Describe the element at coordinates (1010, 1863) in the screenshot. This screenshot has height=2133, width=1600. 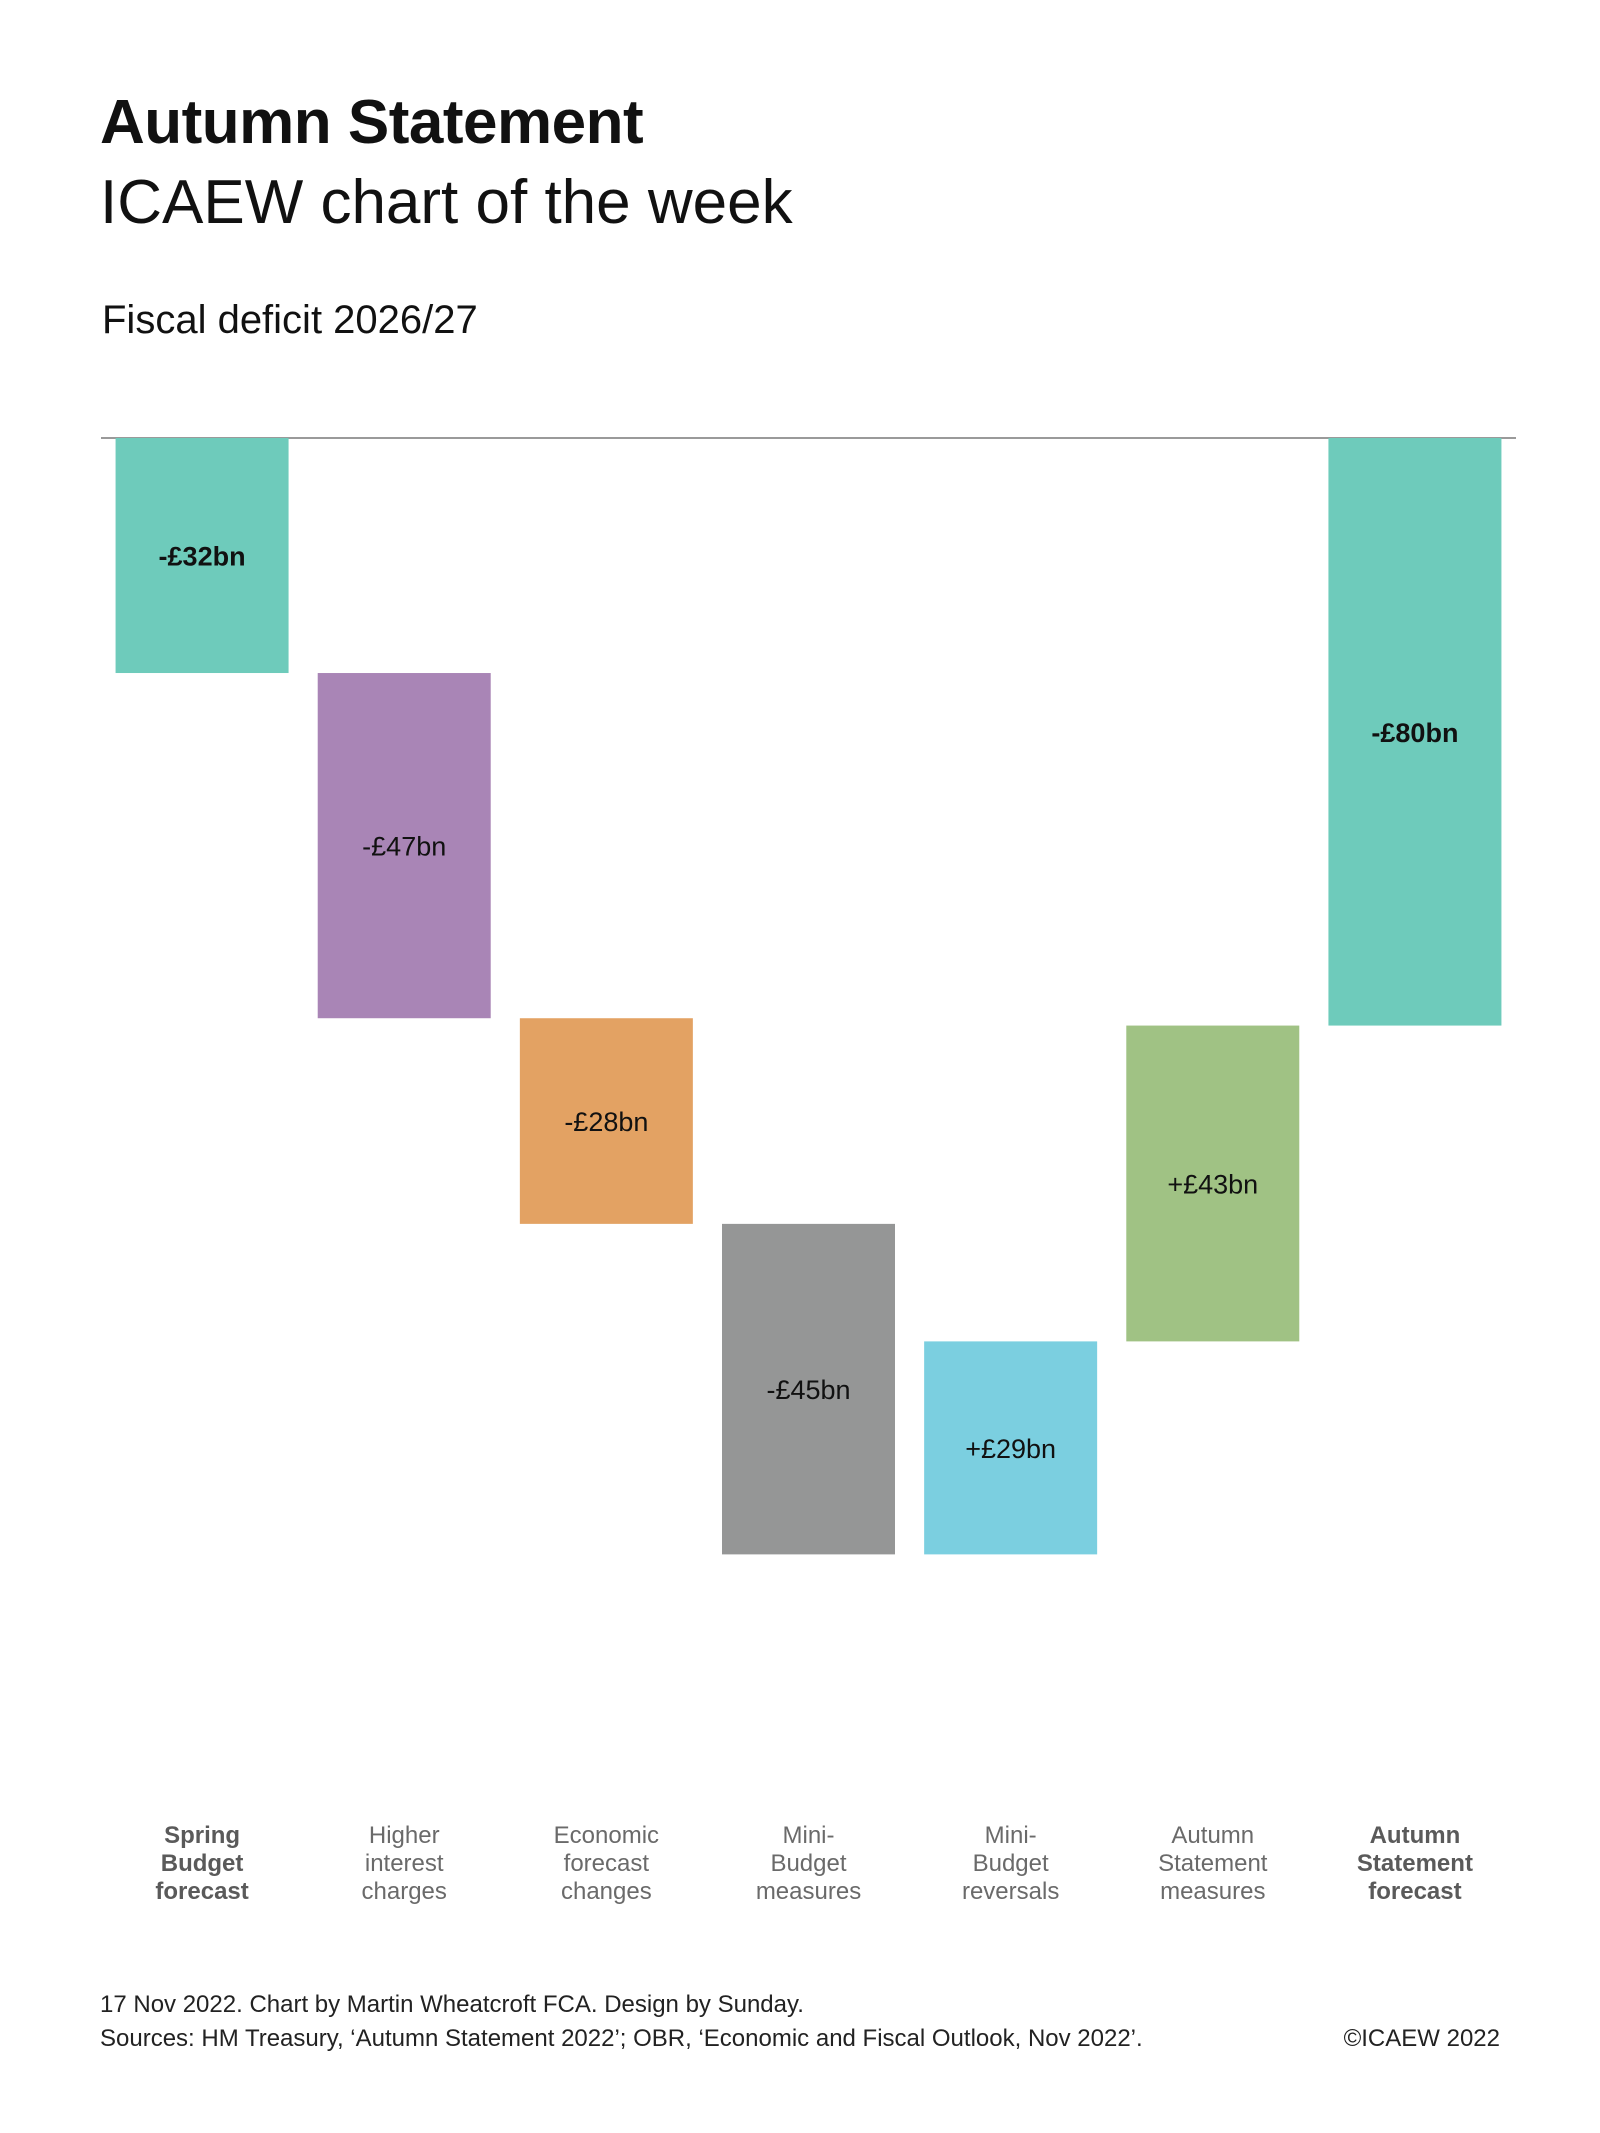
I see `category-label-5: Mini-Budget reversals` at that location.